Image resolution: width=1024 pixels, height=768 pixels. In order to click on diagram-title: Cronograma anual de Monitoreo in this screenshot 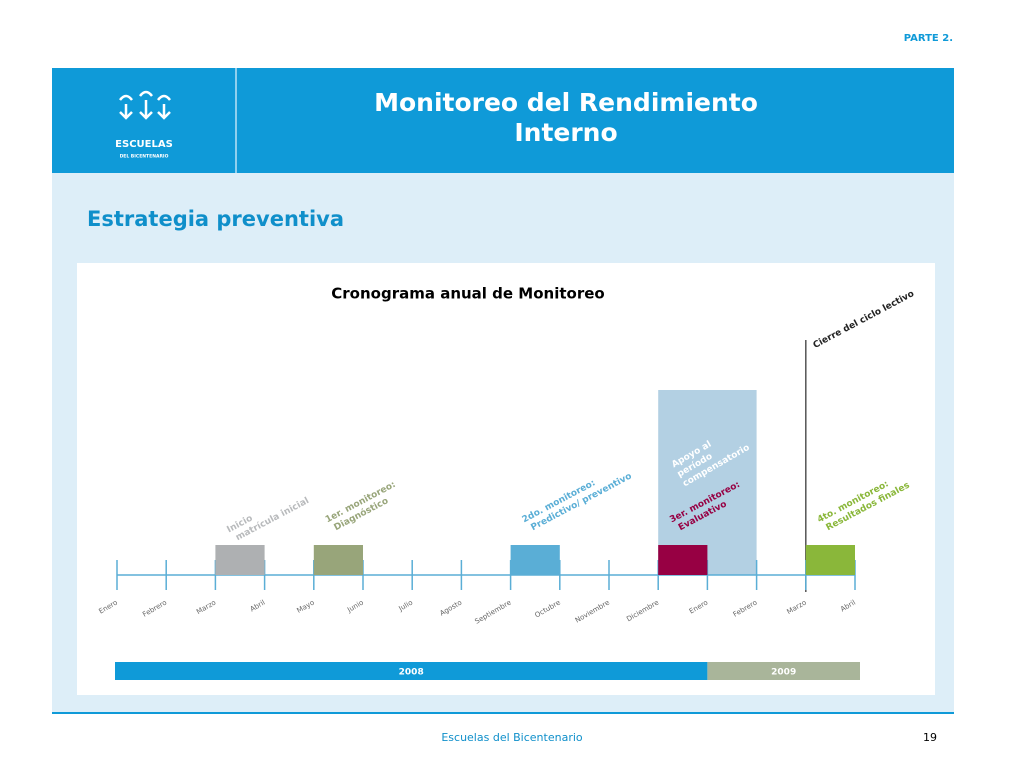, I will do `click(467, 294)`.